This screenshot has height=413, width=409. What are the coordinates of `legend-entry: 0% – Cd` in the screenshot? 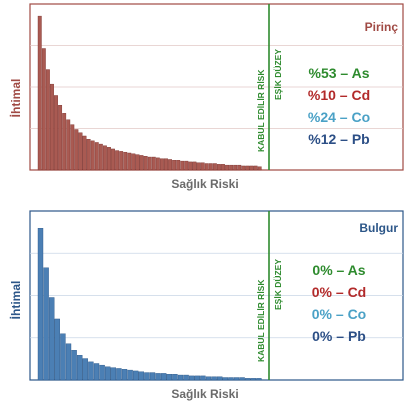 It's located at (339, 292).